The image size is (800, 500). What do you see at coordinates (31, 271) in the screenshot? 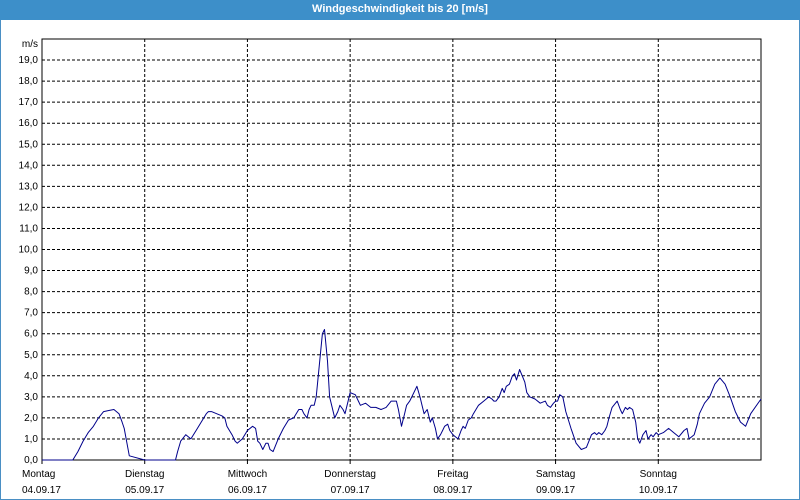
I see `y-tick-label: 9,0` at bounding box center [31, 271].